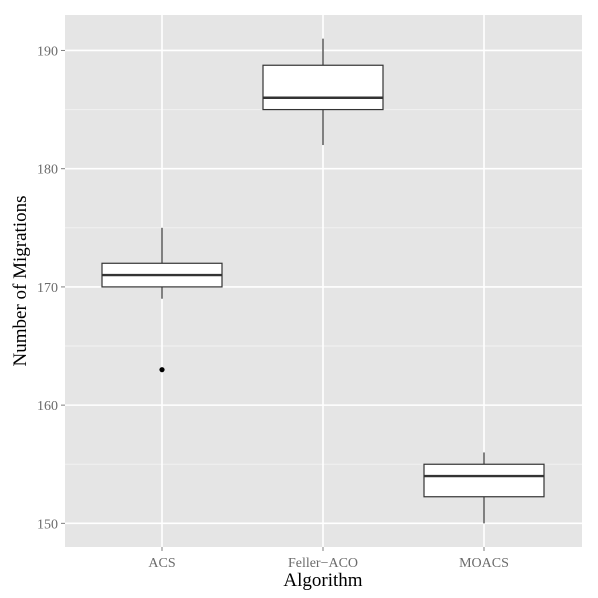  I want to click on outlier-point, so click(162, 370).